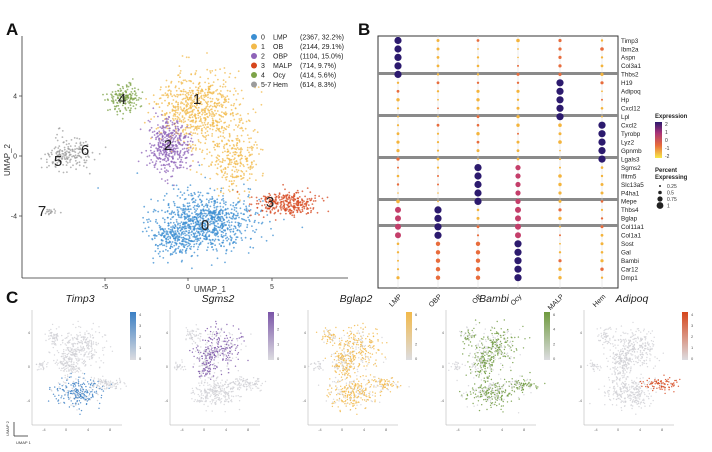 Image resolution: width=712 pixels, height=452 pixels. Describe the element at coordinates (140, 336) in the screenshot. I see `feature-colorbar-tick: 2` at that location.